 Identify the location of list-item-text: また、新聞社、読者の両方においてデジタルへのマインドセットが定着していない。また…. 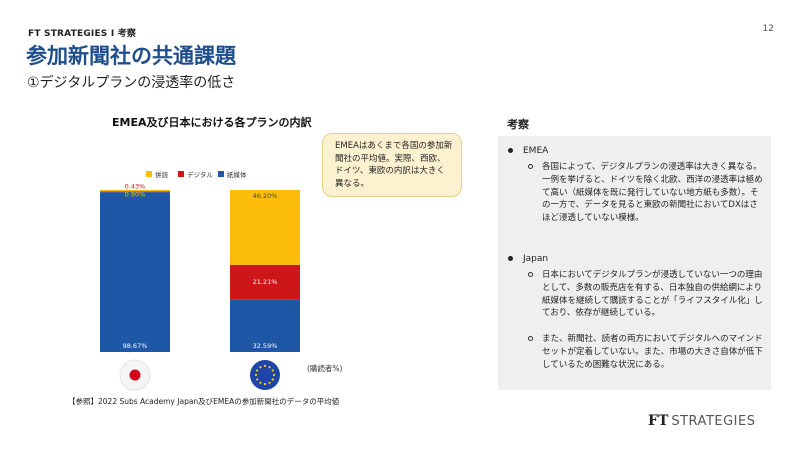
(652, 352).